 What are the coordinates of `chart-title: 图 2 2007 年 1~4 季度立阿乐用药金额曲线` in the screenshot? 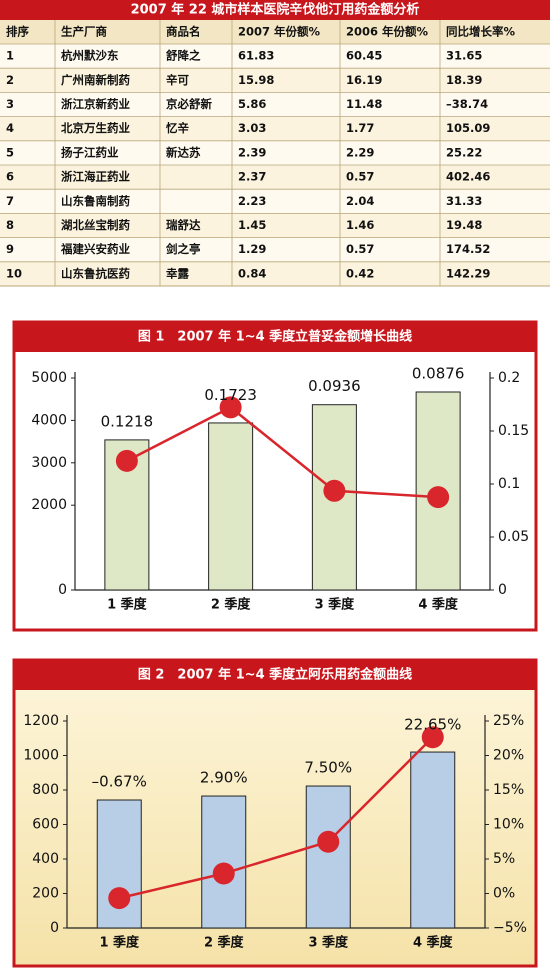 It's located at (275, 675).